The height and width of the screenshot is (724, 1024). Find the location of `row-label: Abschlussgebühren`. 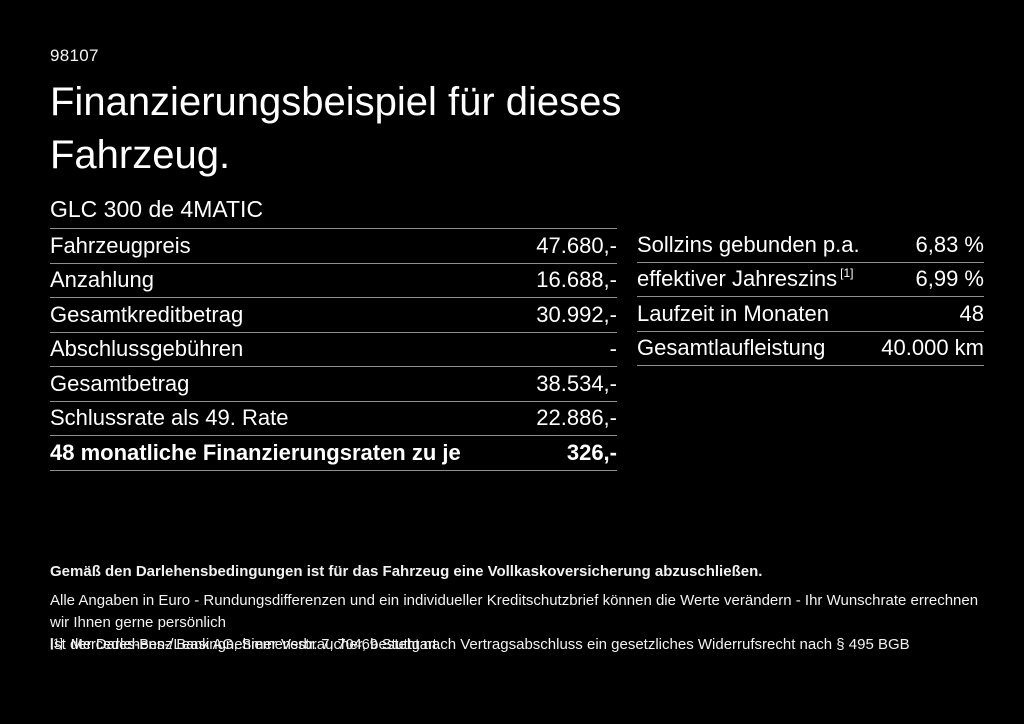

row-label: Abschlussgebühren is located at coordinates (147, 349).